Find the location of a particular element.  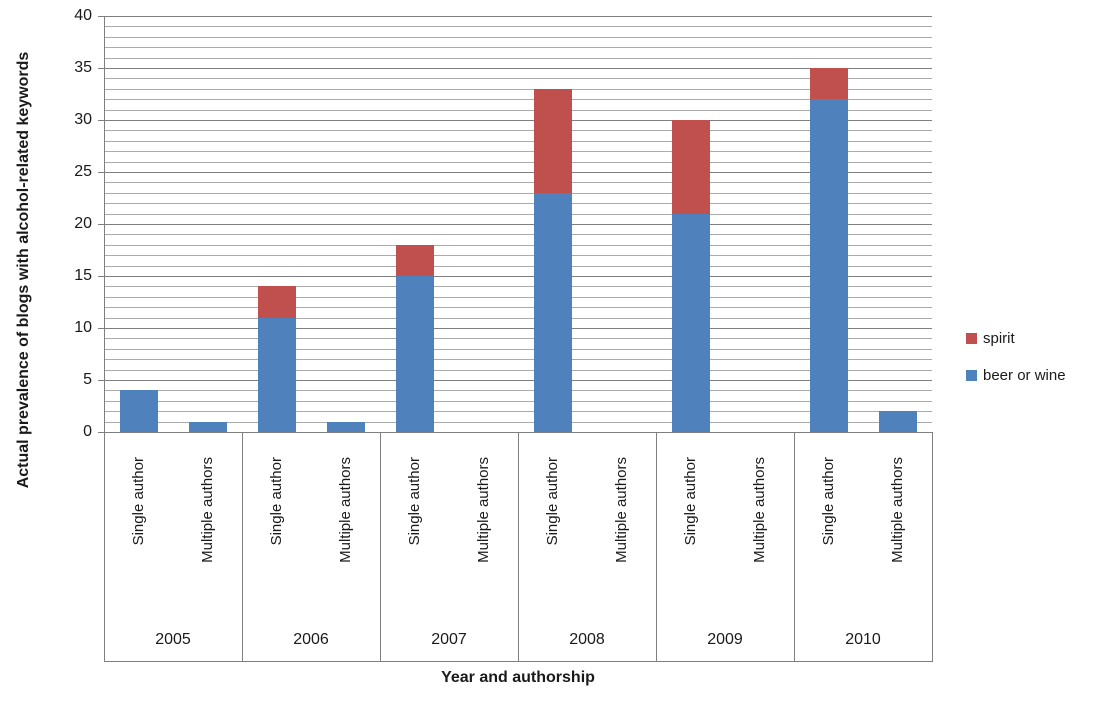

year-label: 2010 is located at coordinates (863, 639).